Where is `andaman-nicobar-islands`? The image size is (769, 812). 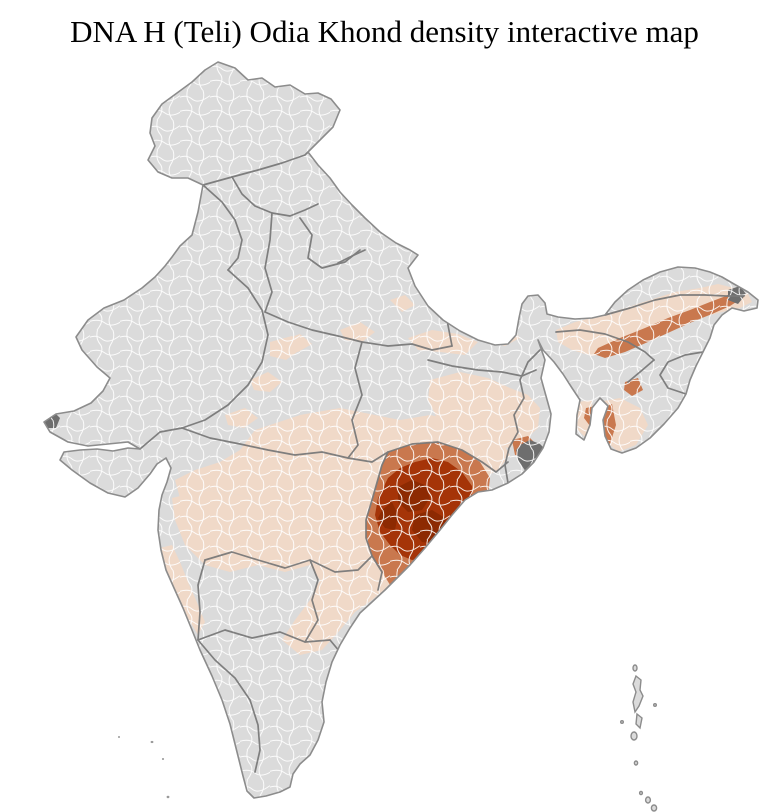
andaman-nicobar-islands is located at coordinates (639, 738).